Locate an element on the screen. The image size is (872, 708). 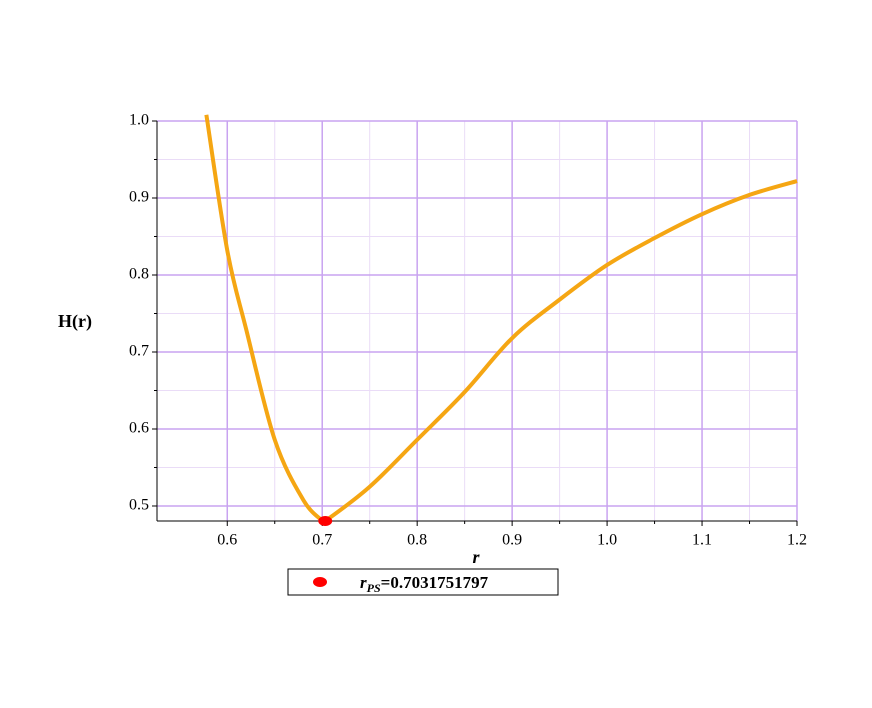
x-tick-label: 0.8 is located at coordinates (417, 540).